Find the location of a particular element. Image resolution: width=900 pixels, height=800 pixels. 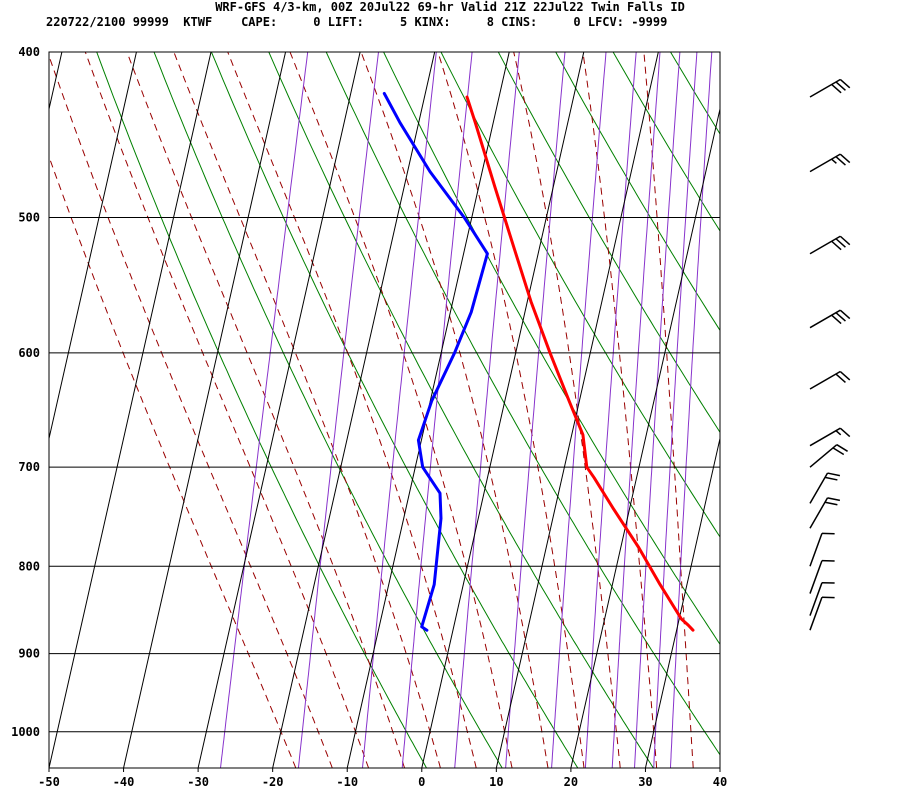

y-tick-label: 900 is located at coordinates (29, 654).